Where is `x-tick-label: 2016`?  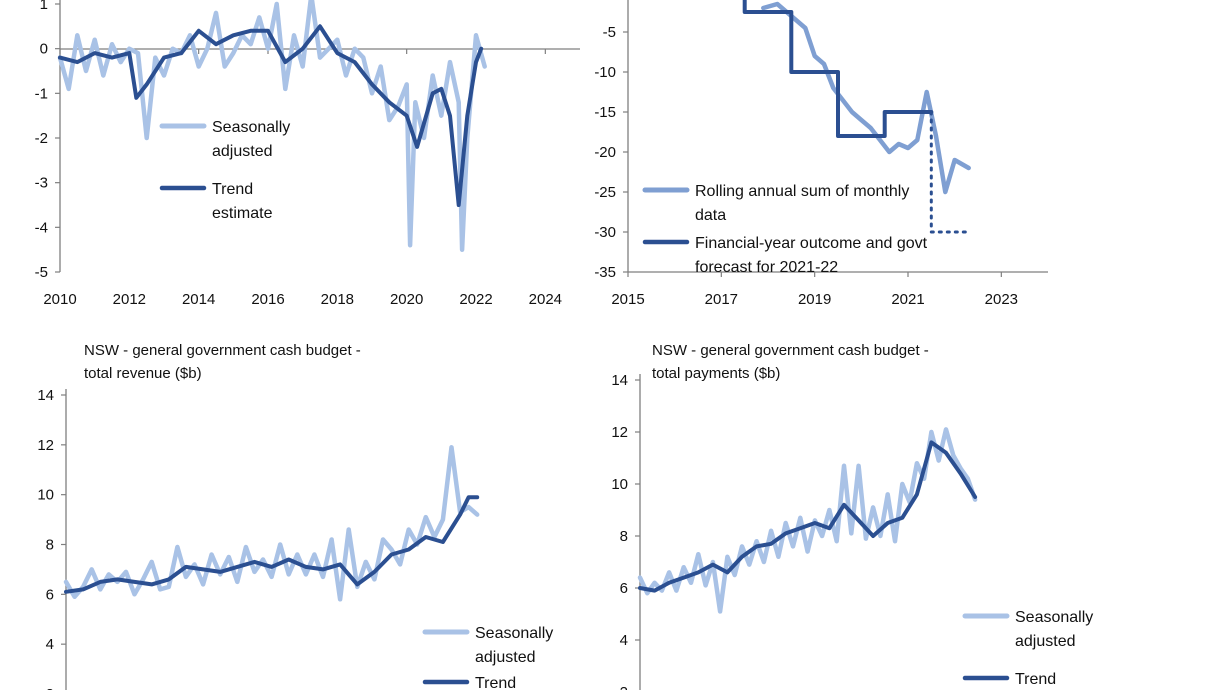 x-tick-label: 2016 is located at coordinates (267, 299).